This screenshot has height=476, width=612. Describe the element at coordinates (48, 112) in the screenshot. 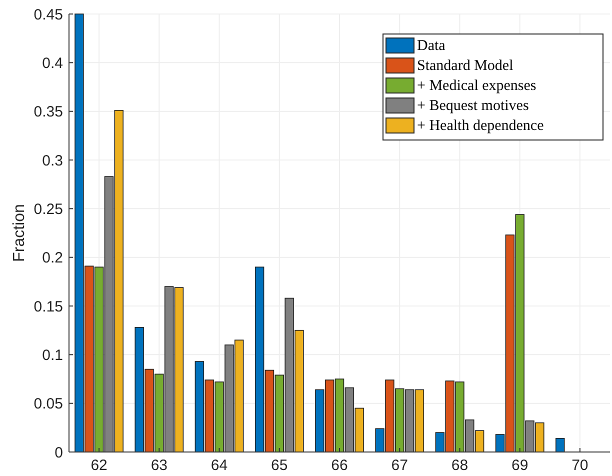

I see `y-tick-label: 0.35` at that location.